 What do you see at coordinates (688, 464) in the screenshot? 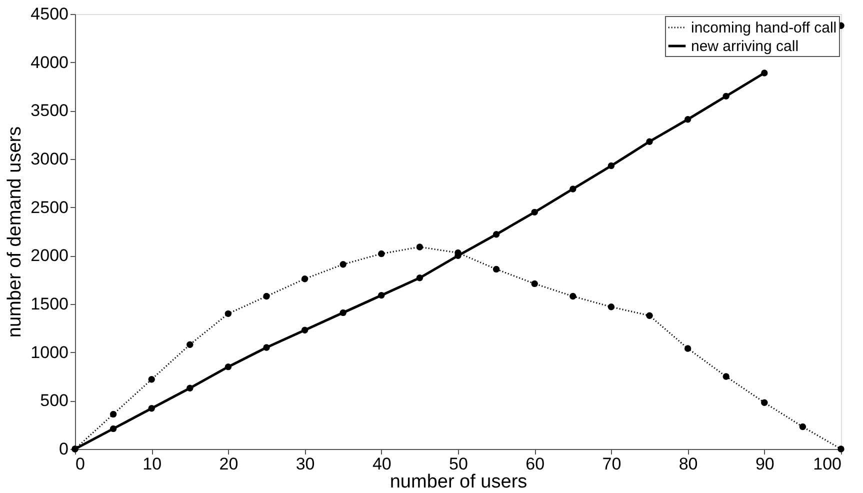
I see `x-tick-label: 80` at bounding box center [688, 464].